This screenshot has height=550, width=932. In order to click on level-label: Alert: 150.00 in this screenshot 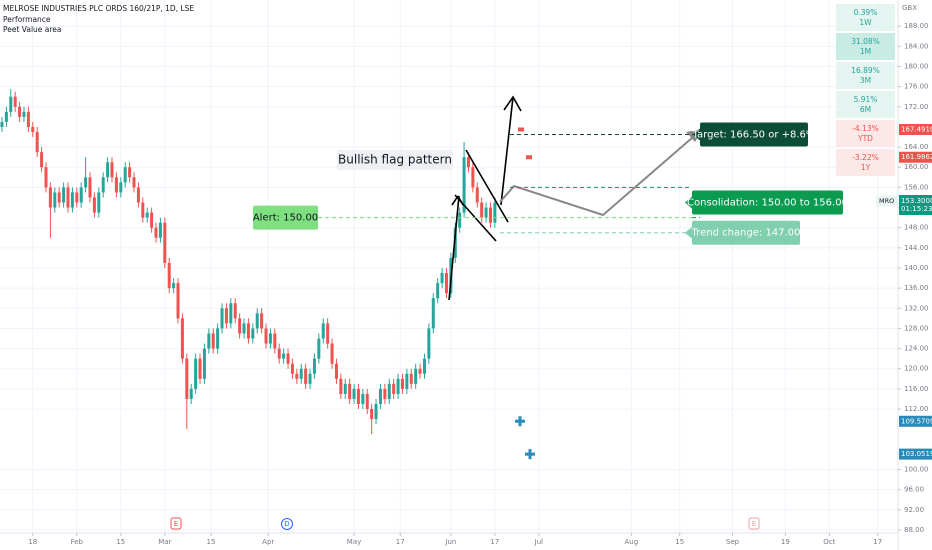, I will do `click(285, 218)`.